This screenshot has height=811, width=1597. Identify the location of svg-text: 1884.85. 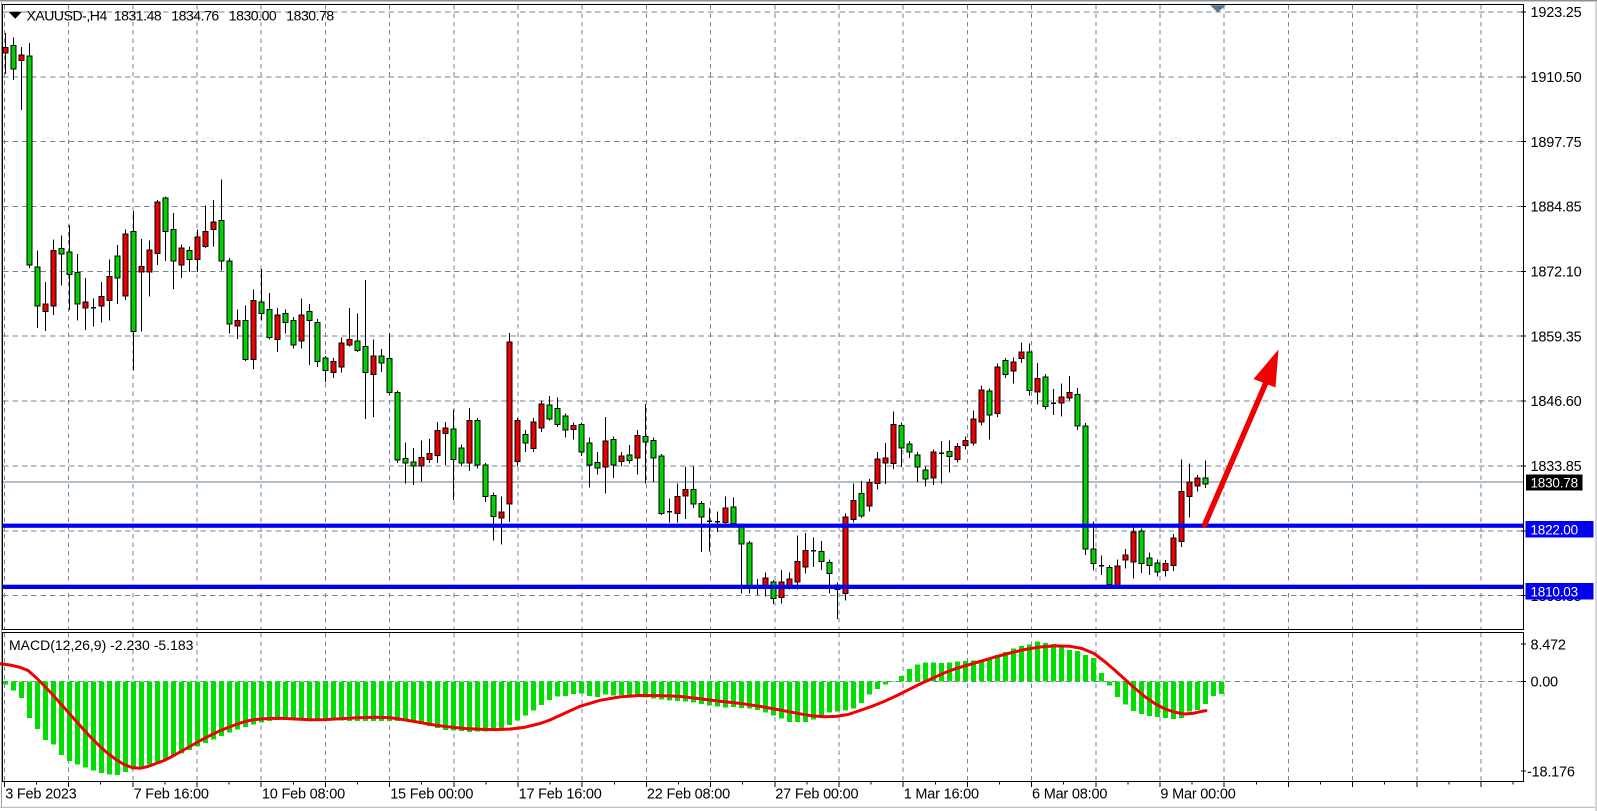
(1556, 208).